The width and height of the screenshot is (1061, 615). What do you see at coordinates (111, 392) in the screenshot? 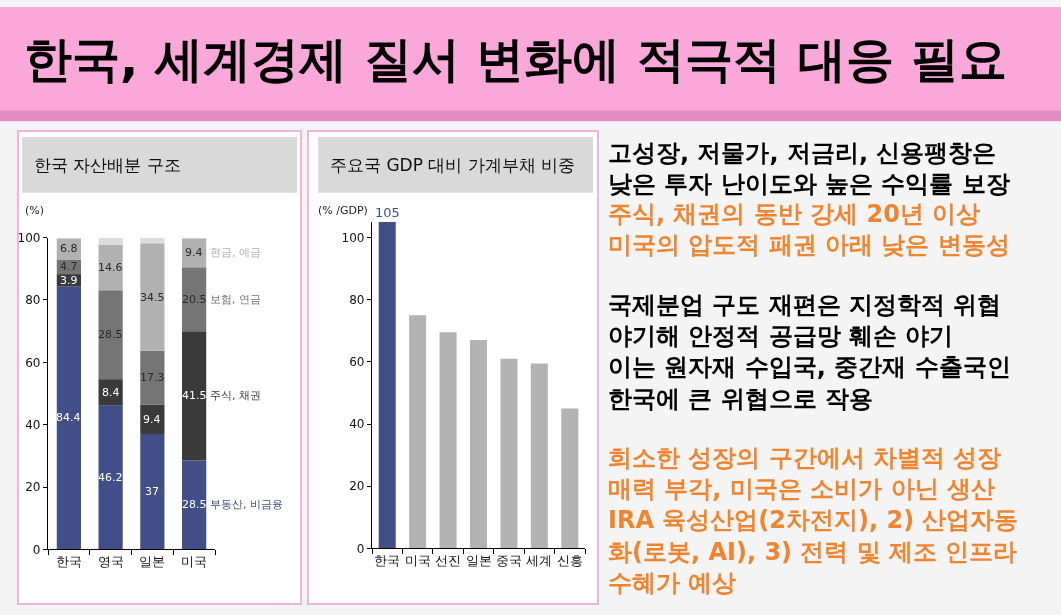
I see `data-label: 8.4` at bounding box center [111, 392].